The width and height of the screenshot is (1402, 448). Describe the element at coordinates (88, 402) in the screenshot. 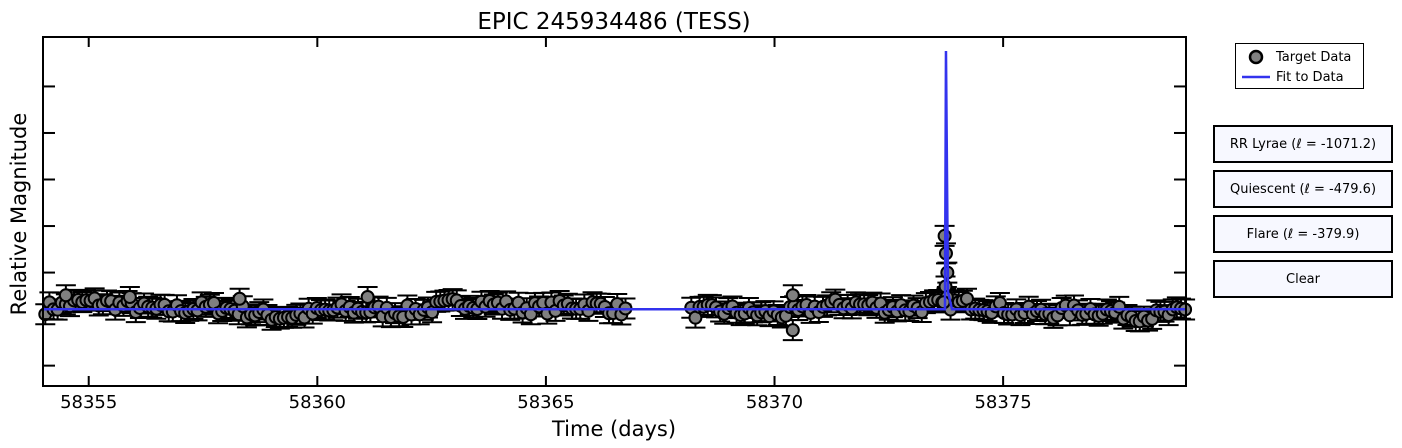

I see `x-tick-label: 58355` at that location.